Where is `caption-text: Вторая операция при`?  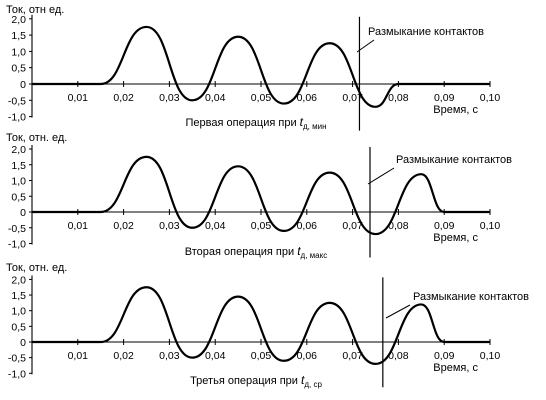 caption-text: Вторая операция при is located at coordinates (241, 252).